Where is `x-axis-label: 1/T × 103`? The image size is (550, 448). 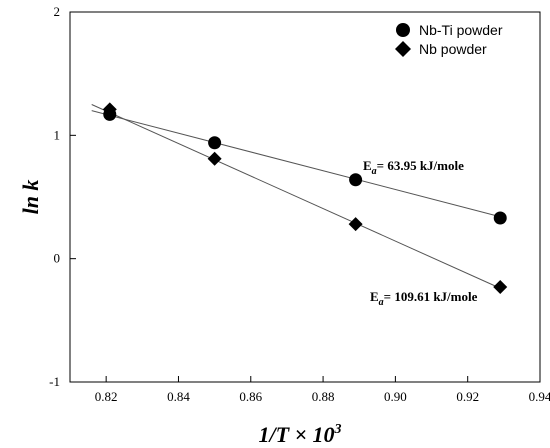 x-axis-label: 1/T × 103 is located at coordinates (299, 434).